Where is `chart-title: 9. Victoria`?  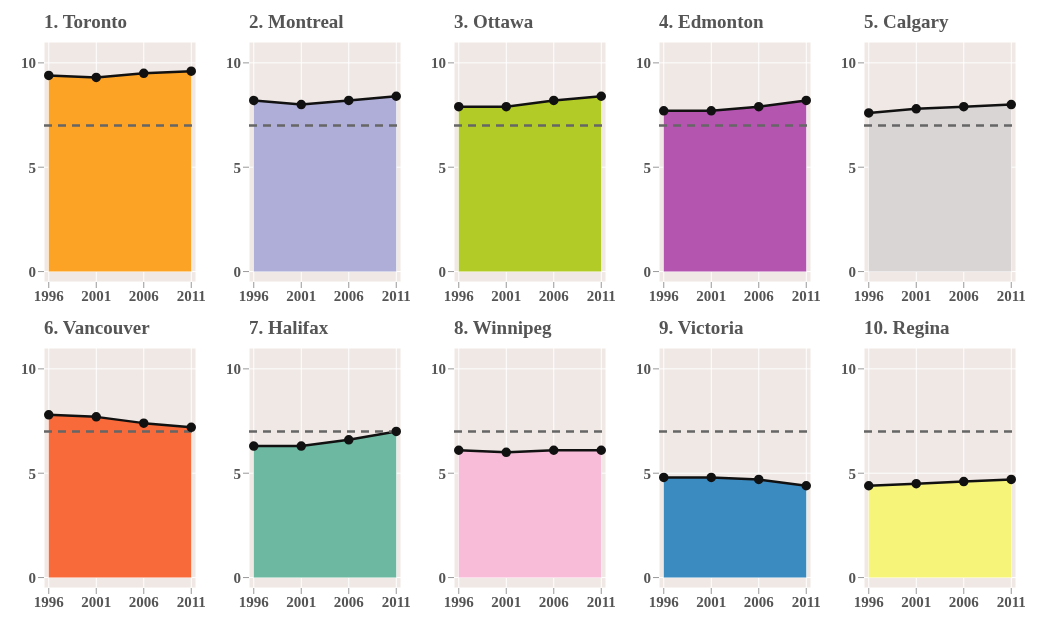 chart-title: 9. Victoria is located at coordinates (701, 328).